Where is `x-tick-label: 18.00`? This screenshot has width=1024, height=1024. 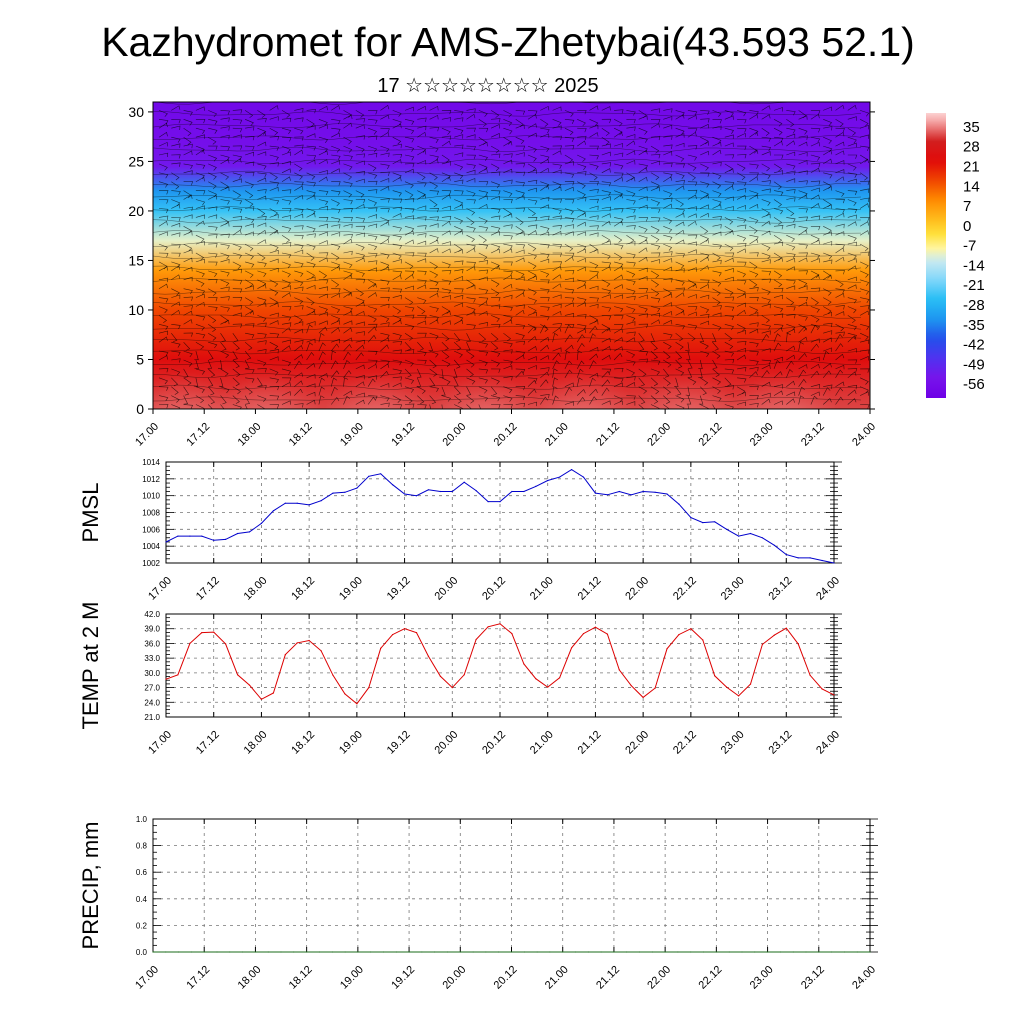 x-tick-label: 18.00 is located at coordinates (256, 743).